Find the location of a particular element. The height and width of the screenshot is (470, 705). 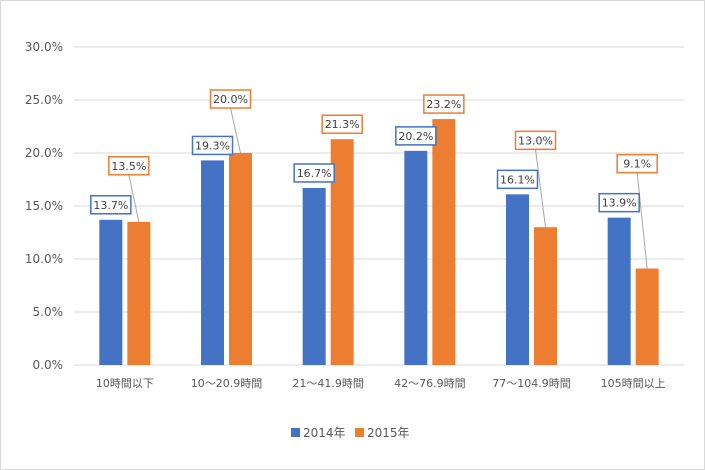

data-label: 16.1% is located at coordinates (517, 179).